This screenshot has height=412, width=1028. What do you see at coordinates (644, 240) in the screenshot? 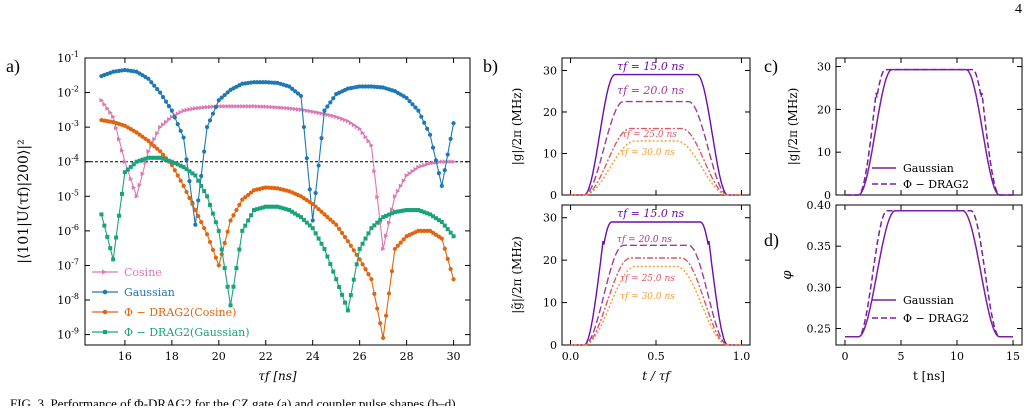
I see `curve-label: τf = 20.0 ns` at bounding box center [644, 240].